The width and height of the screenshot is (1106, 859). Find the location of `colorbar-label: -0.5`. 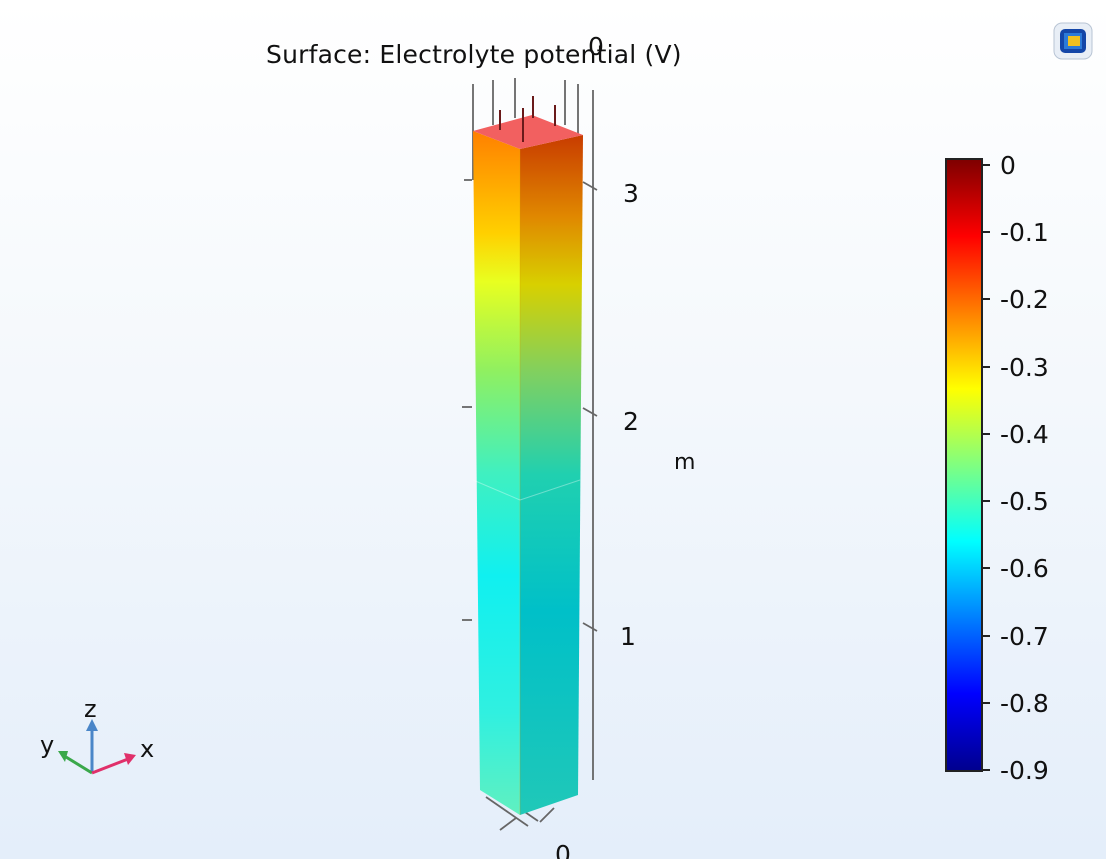

colorbar-label: -0.5 is located at coordinates (1024, 502).